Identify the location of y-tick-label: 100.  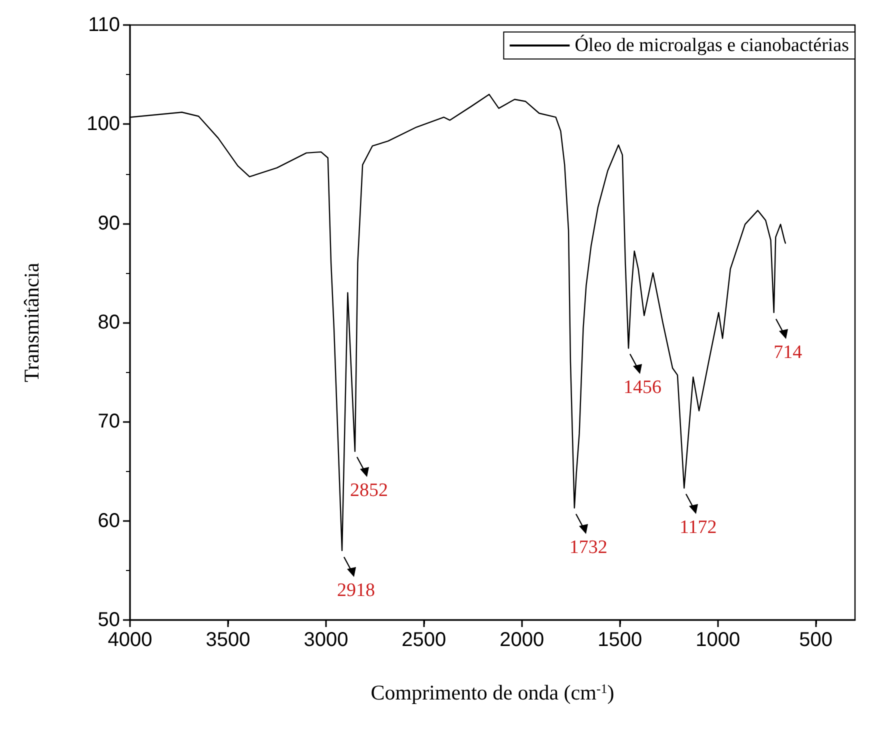
(103, 124).